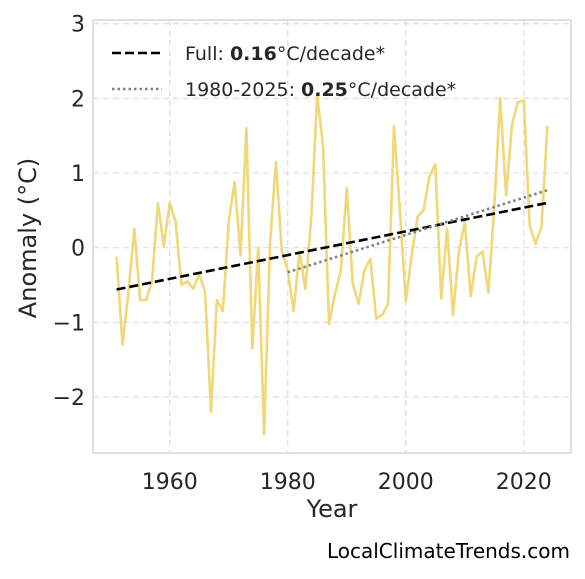 This screenshot has width=585, height=579. Describe the element at coordinates (406, 482) in the screenshot. I see `x-tick-label-2000: 2000` at that location.